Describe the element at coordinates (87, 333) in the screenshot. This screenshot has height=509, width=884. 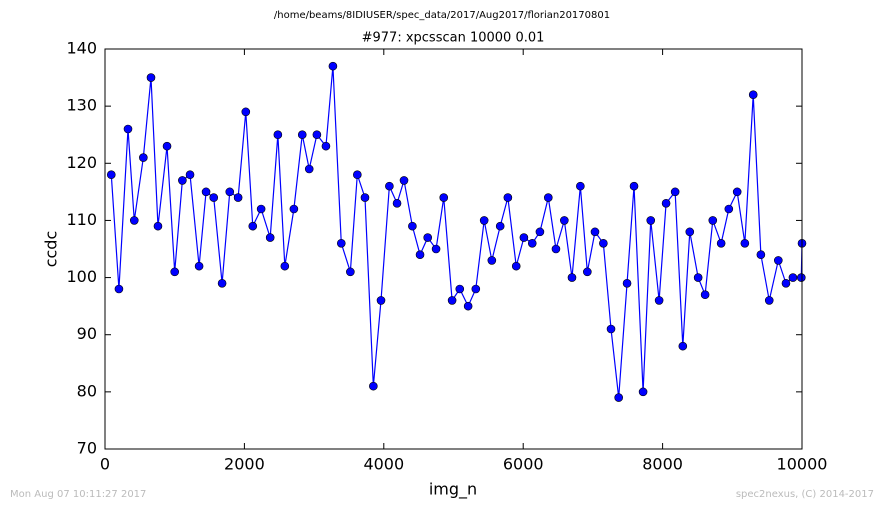
I see `y-tick-label: 90` at that location.